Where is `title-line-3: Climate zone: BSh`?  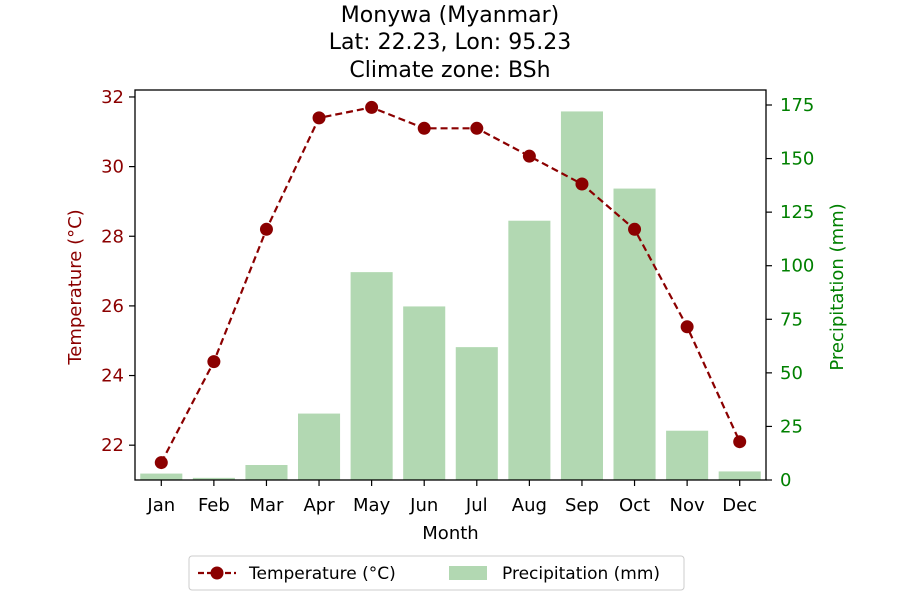
title-line-3: Climate zone: BSh is located at coordinates (449, 70).